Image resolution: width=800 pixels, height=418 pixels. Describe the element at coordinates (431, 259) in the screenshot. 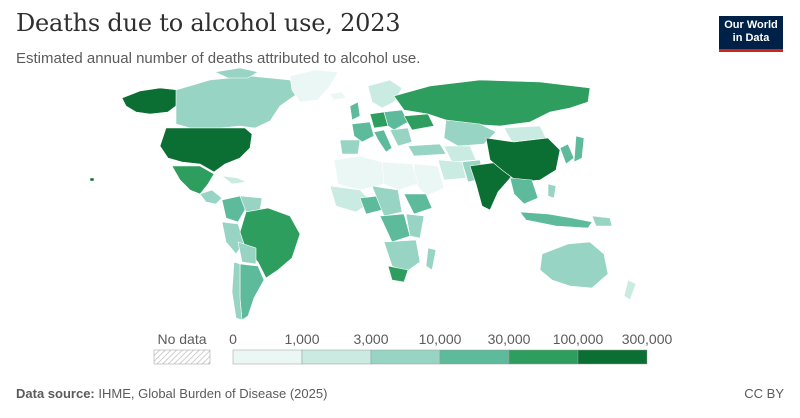

I see `country-madagascar` at that location.